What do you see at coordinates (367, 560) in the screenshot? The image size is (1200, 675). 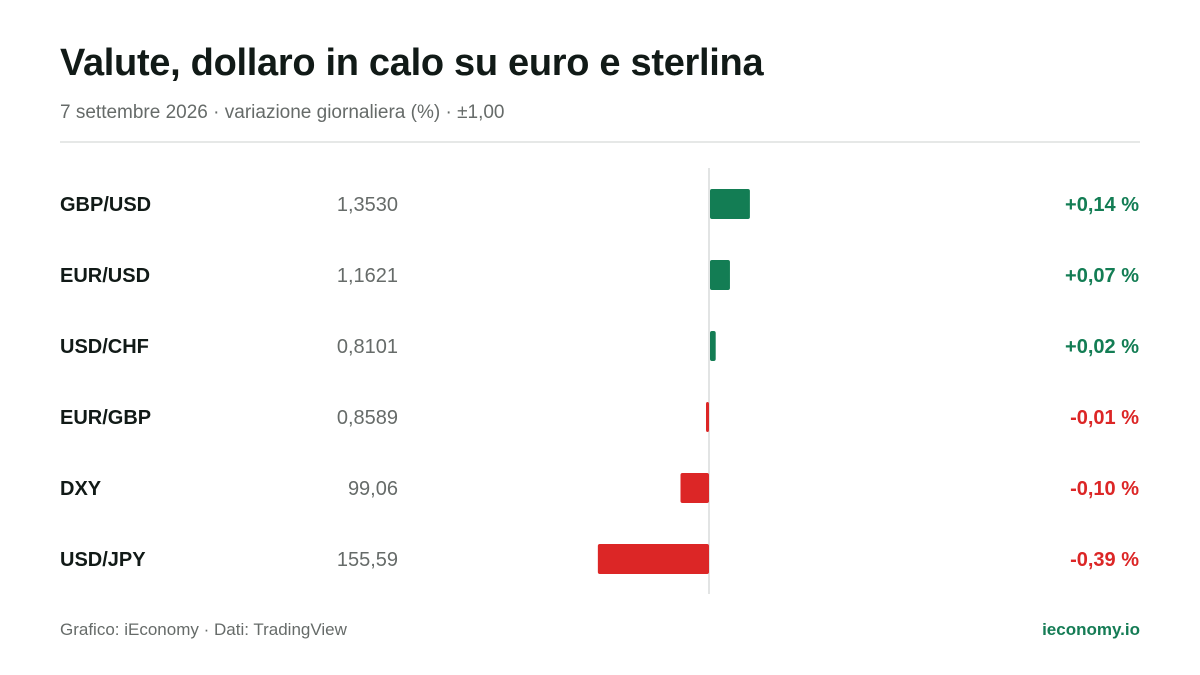 I see `pair-price: 155,59` at bounding box center [367, 560].